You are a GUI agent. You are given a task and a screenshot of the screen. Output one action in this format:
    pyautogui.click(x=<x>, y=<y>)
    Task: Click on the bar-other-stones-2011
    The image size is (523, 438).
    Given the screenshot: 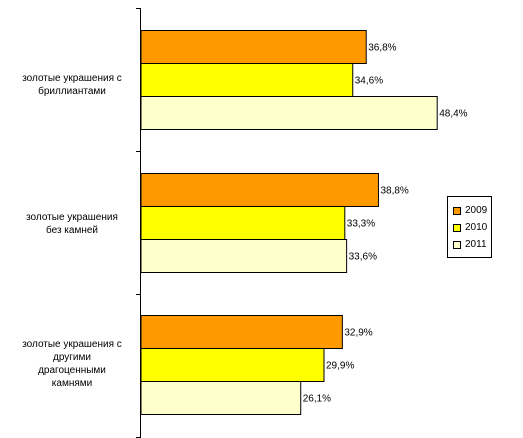 What is the action you would take?
    pyautogui.click(x=221, y=398)
    